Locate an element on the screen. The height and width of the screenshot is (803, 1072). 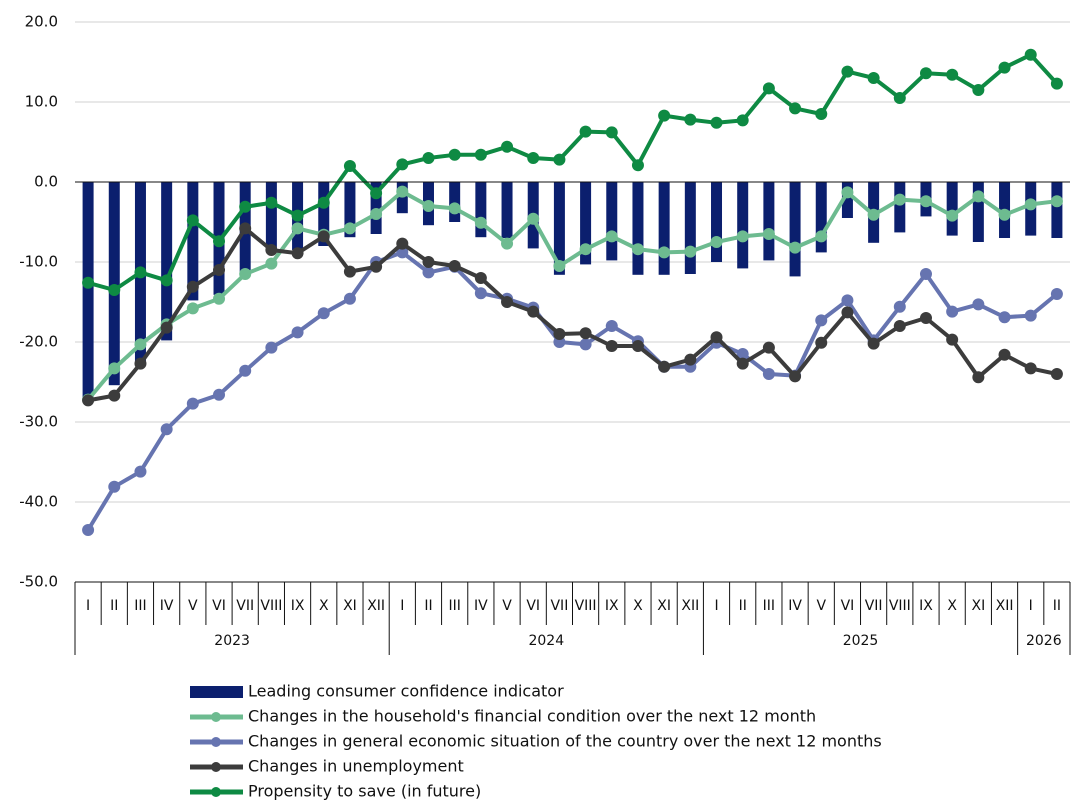
x-tick-label: IV is located at coordinates (481, 606).